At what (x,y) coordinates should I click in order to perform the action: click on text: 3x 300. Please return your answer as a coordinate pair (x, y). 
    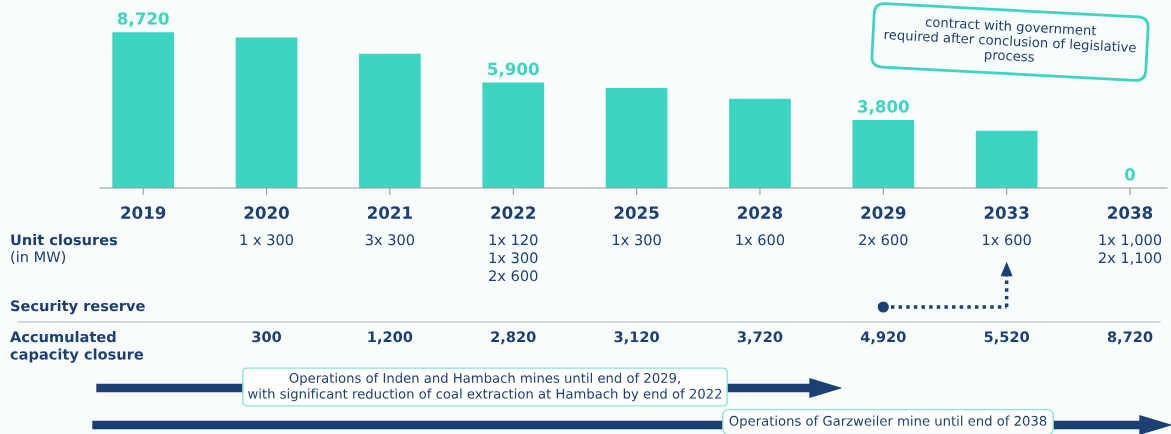
    Looking at the image, I should click on (390, 240).